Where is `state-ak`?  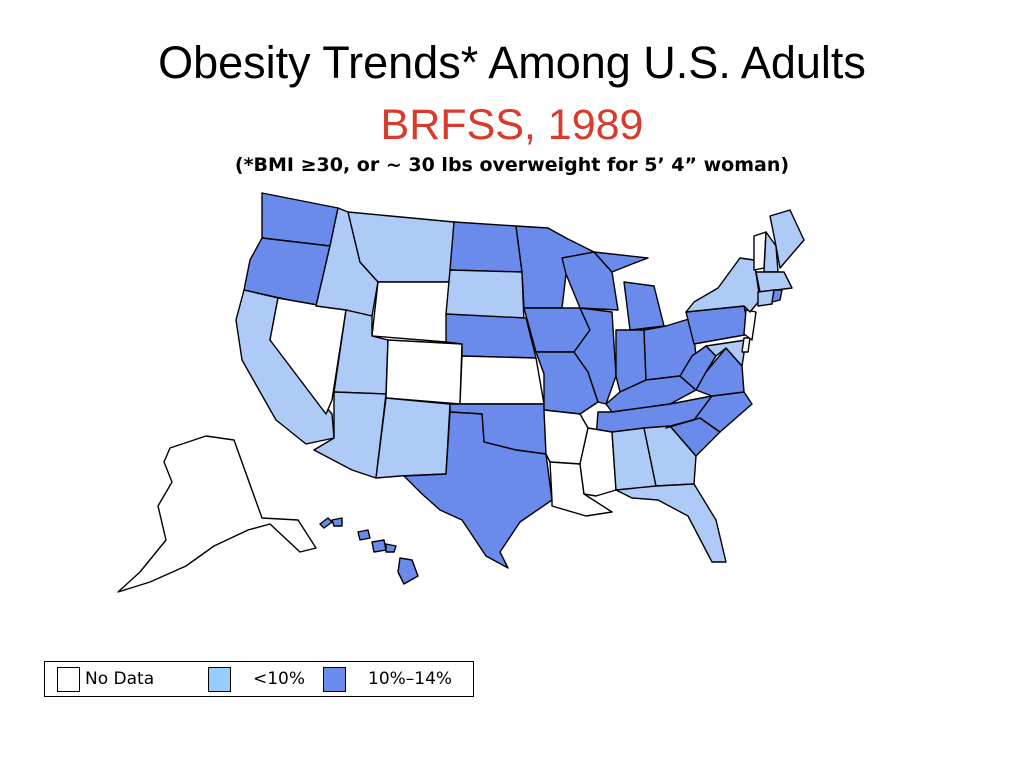 state-ak is located at coordinates (217, 514).